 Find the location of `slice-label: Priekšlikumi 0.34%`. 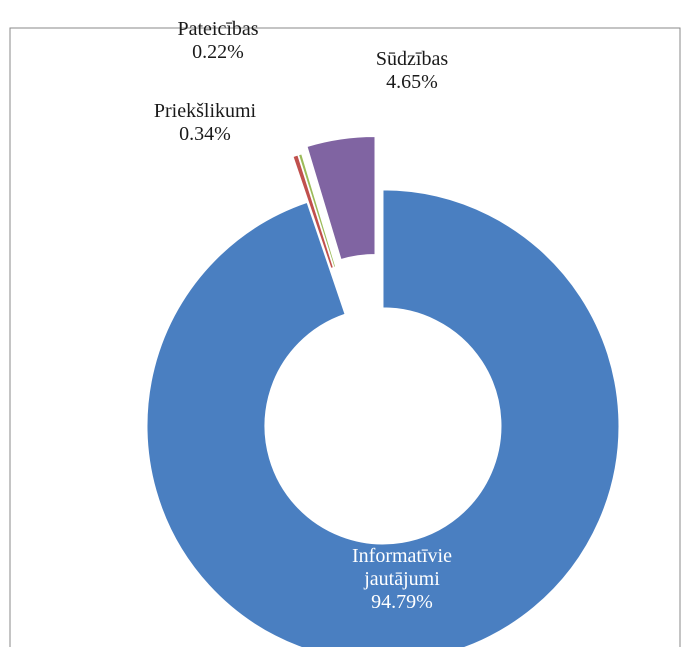

slice-label: Priekšlikumi 0.34% is located at coordinates (205, 123).